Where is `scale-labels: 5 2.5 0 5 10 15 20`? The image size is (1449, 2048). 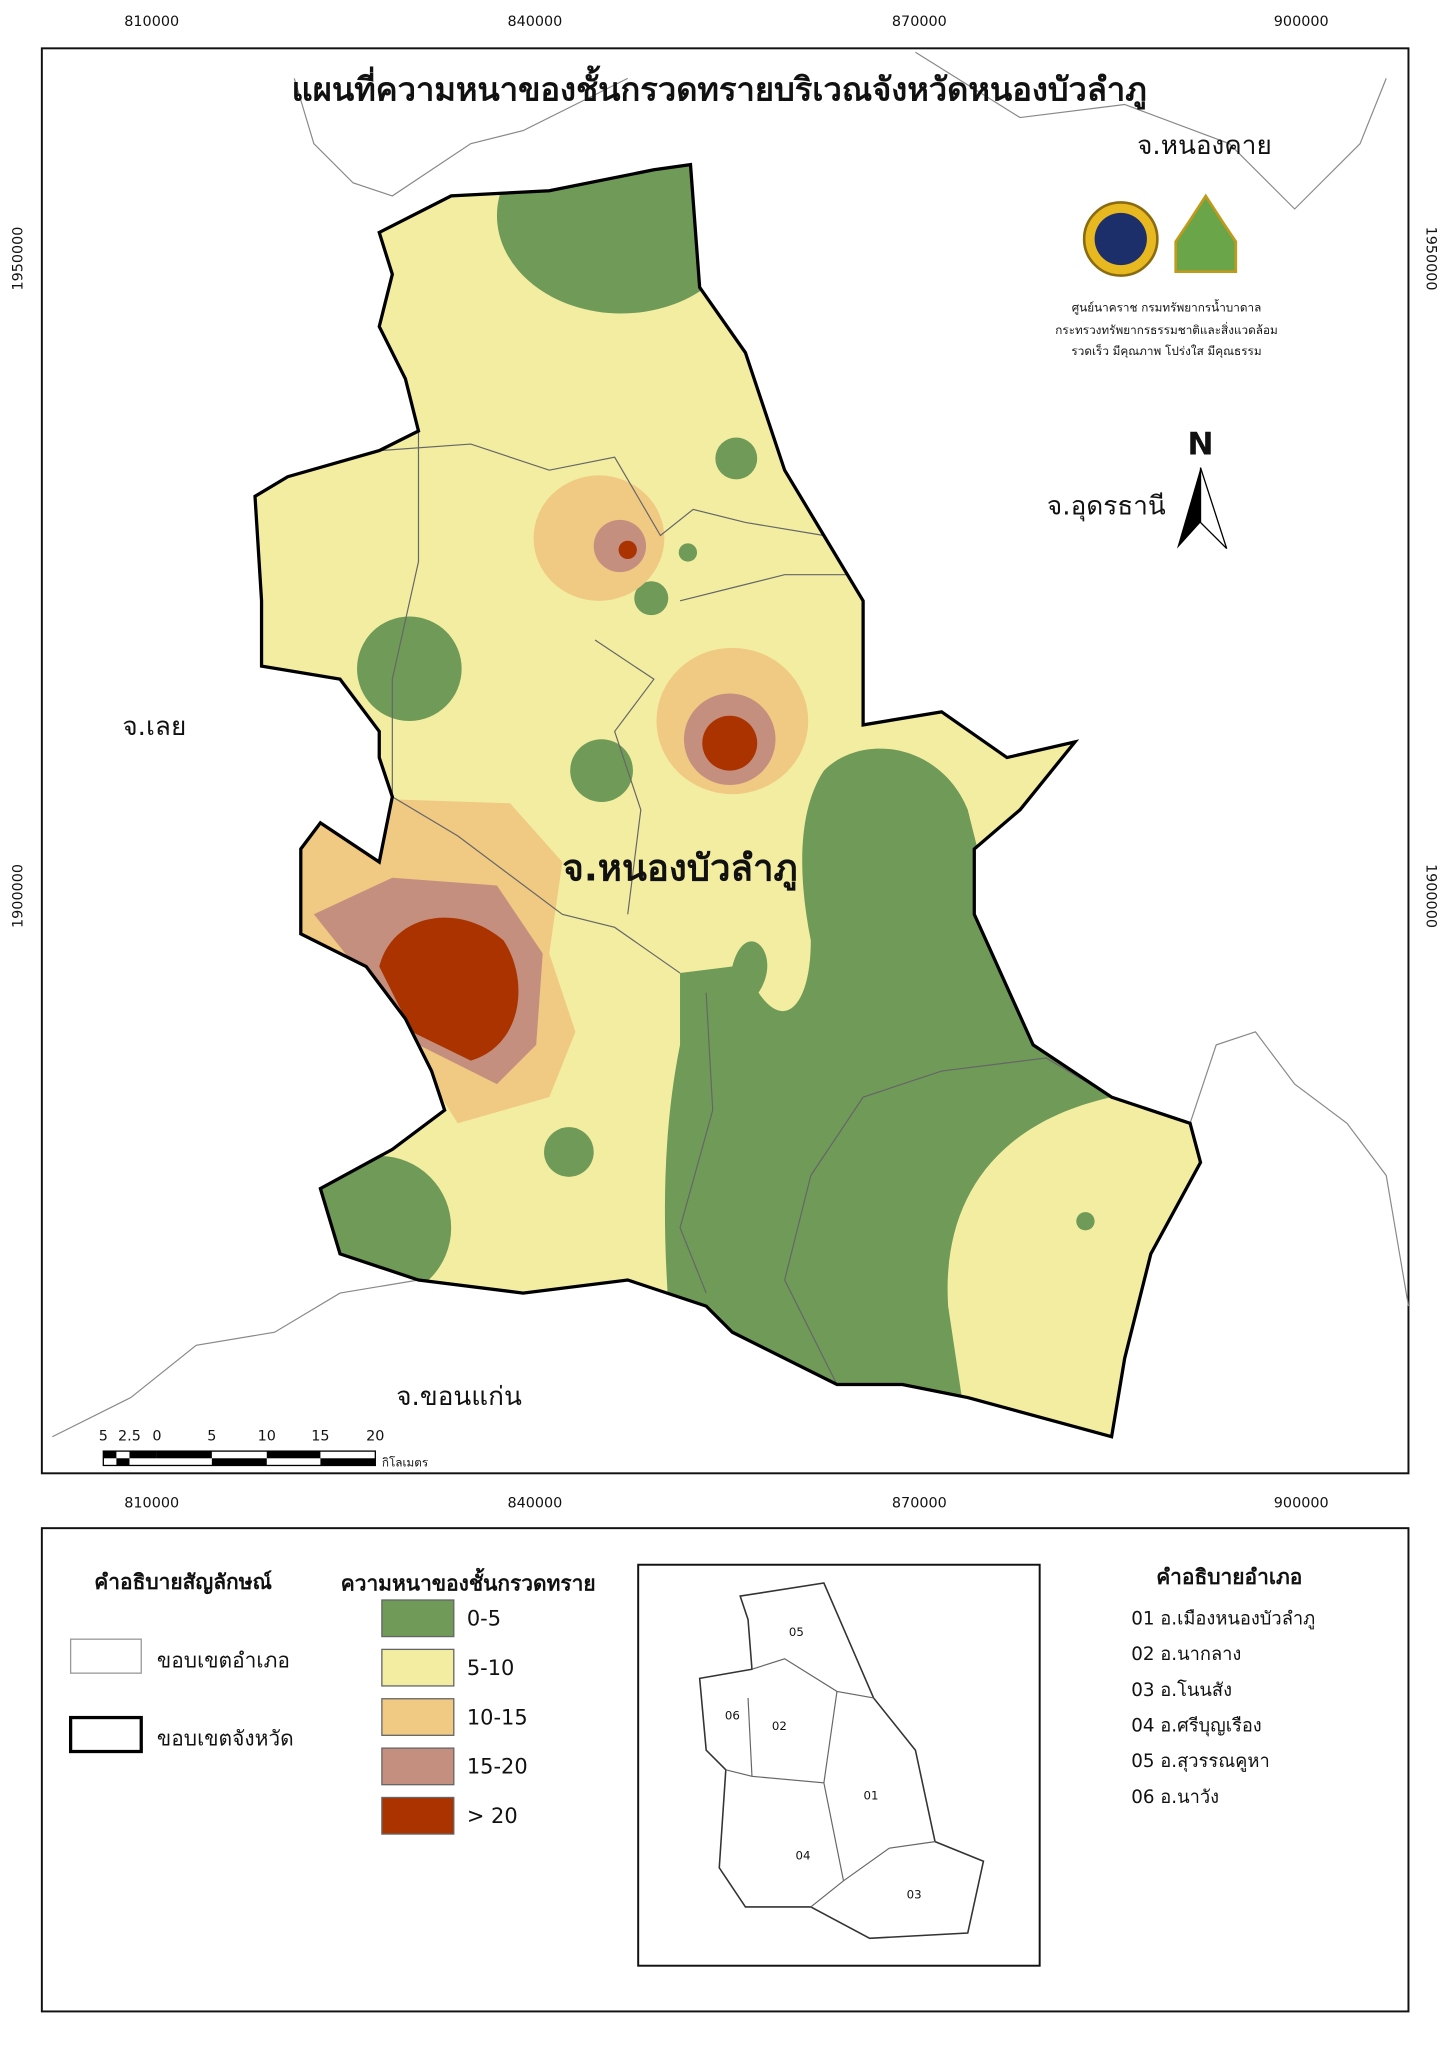 scale-labels: 5 2.5 0 5 10 15 20 is located at coordinates (242, 1437).